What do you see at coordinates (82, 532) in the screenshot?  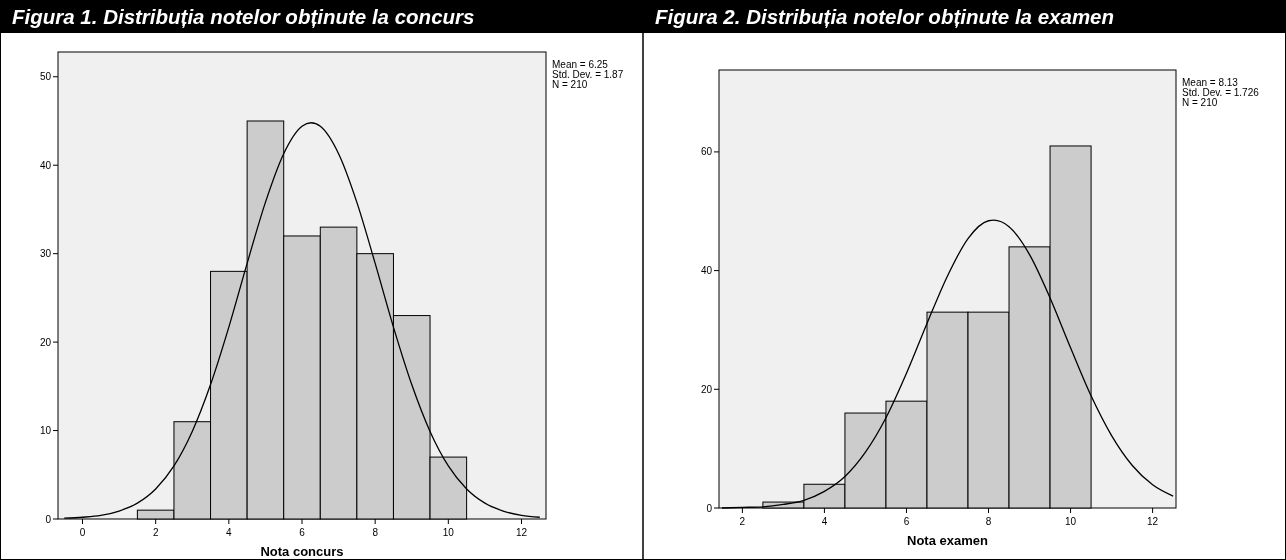 I see `x-tick-label: 0` at bounding box center [82, 532].